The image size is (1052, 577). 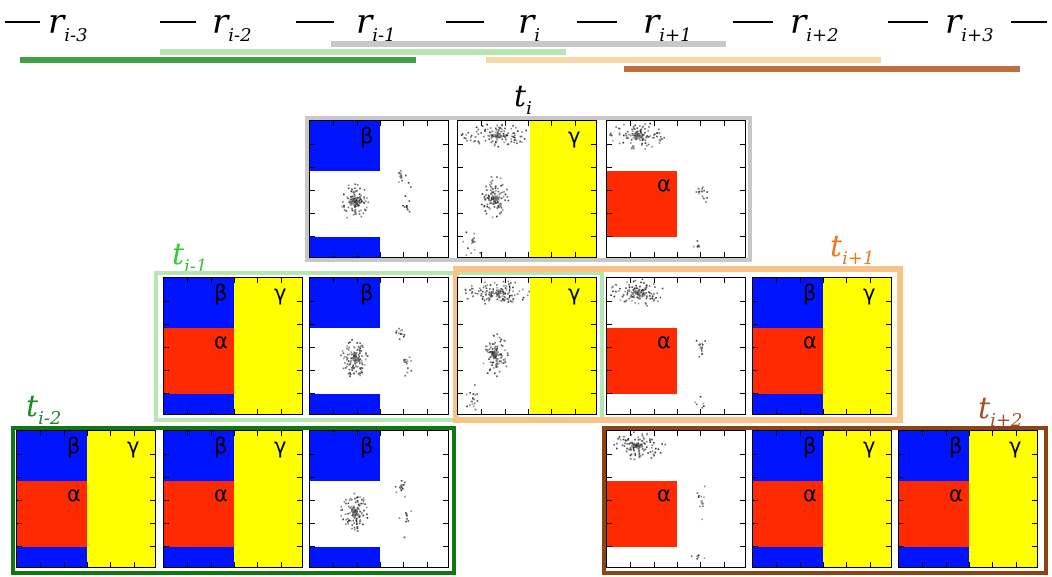 What do you see at coordinates (788, 514) in the screenshot?
I see `alpha-region` at bounding box center [788, 514].